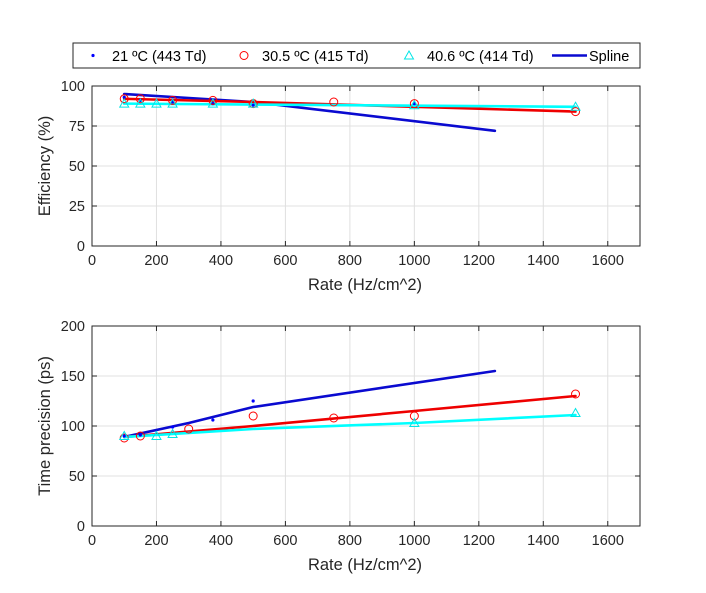  I want to click on time-precision-x-tick-label: 200, so click(156, 541).